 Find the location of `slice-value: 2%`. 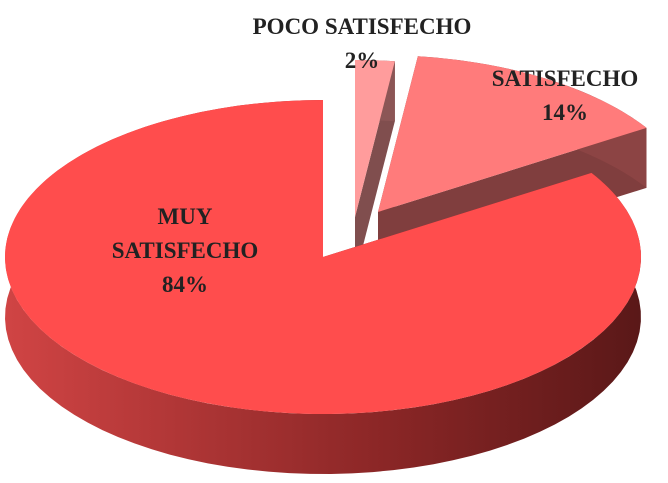

slice-value: 2% is located at coordinates (362, 60).